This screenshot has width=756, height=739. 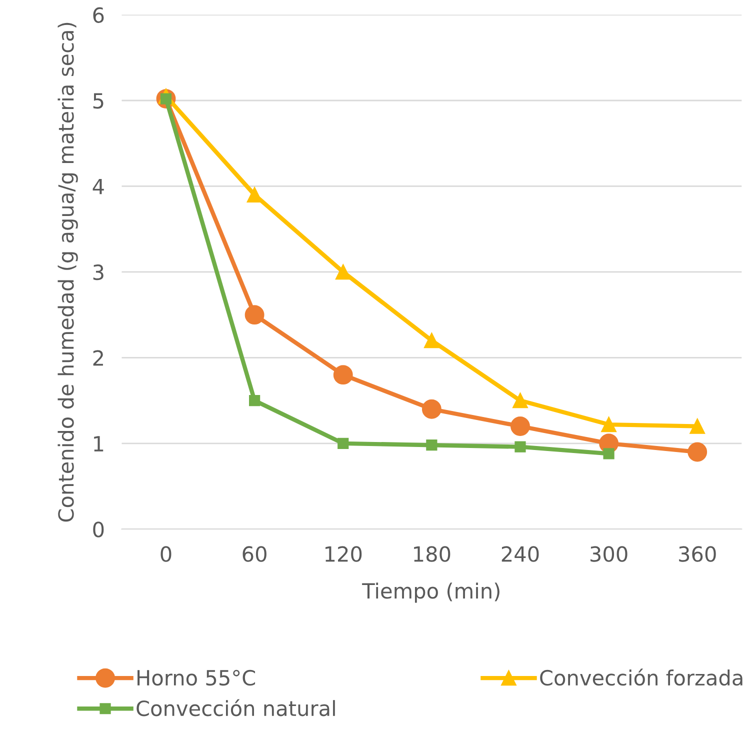 What do you see at coordinates (520, 554) in the screenshot?
I see `x-tick-label: 240` at bounding box center [520, 554].